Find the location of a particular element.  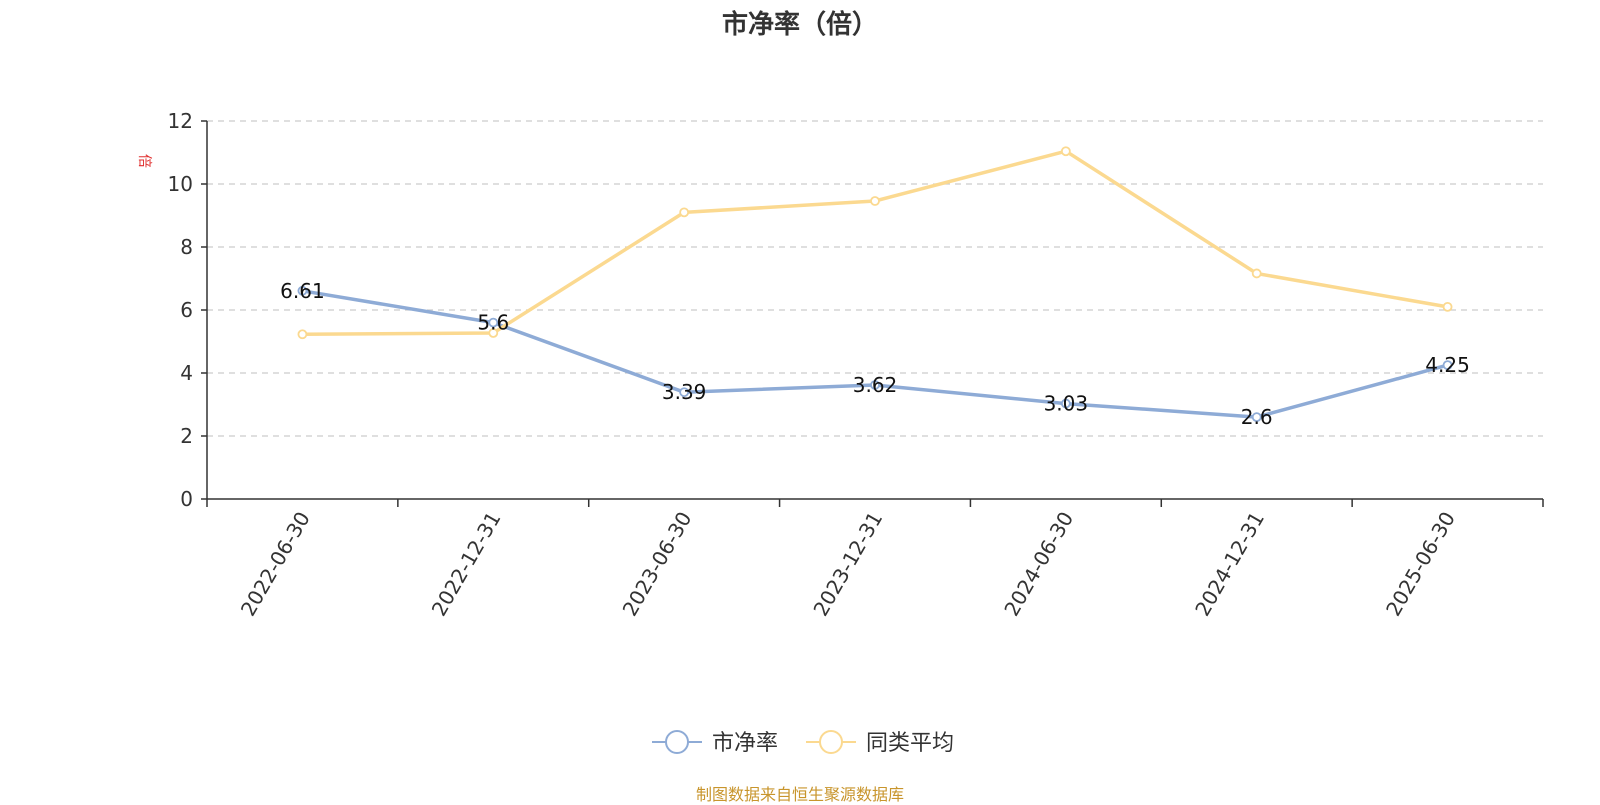

data-label: 5.6 is located at coordinates (493, 323).